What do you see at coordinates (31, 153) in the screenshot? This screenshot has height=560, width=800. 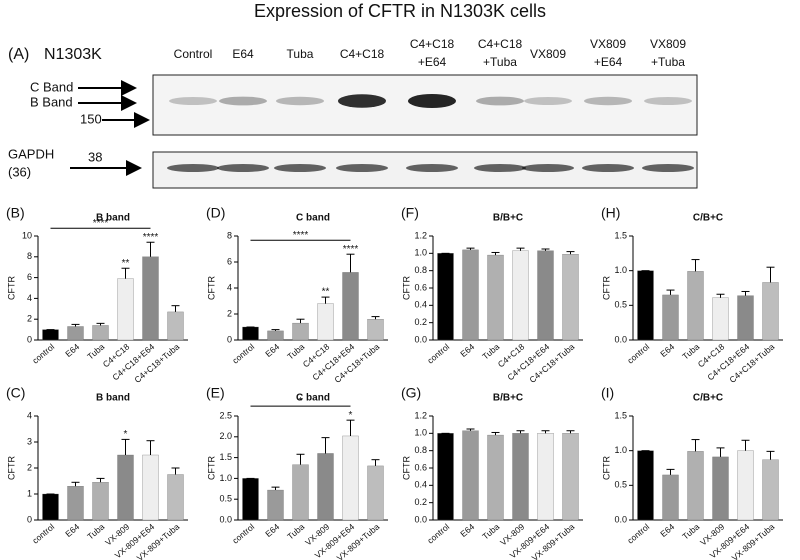 I see `loading-label: GAPDH` at bounding box center [31, 153].